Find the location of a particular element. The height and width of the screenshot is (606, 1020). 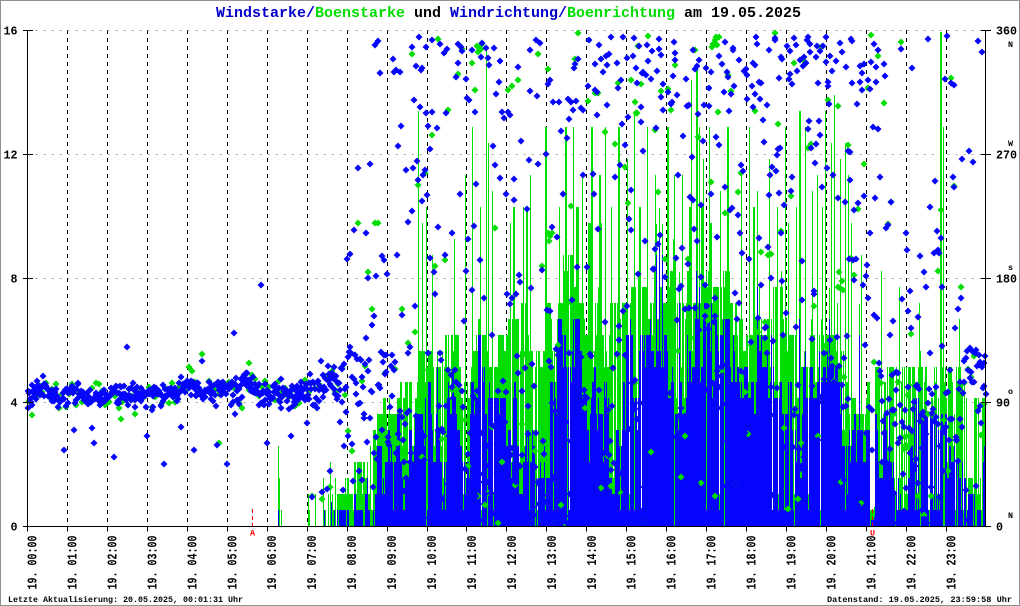

svg-text: 360 is located at coordinates (1006, 32).